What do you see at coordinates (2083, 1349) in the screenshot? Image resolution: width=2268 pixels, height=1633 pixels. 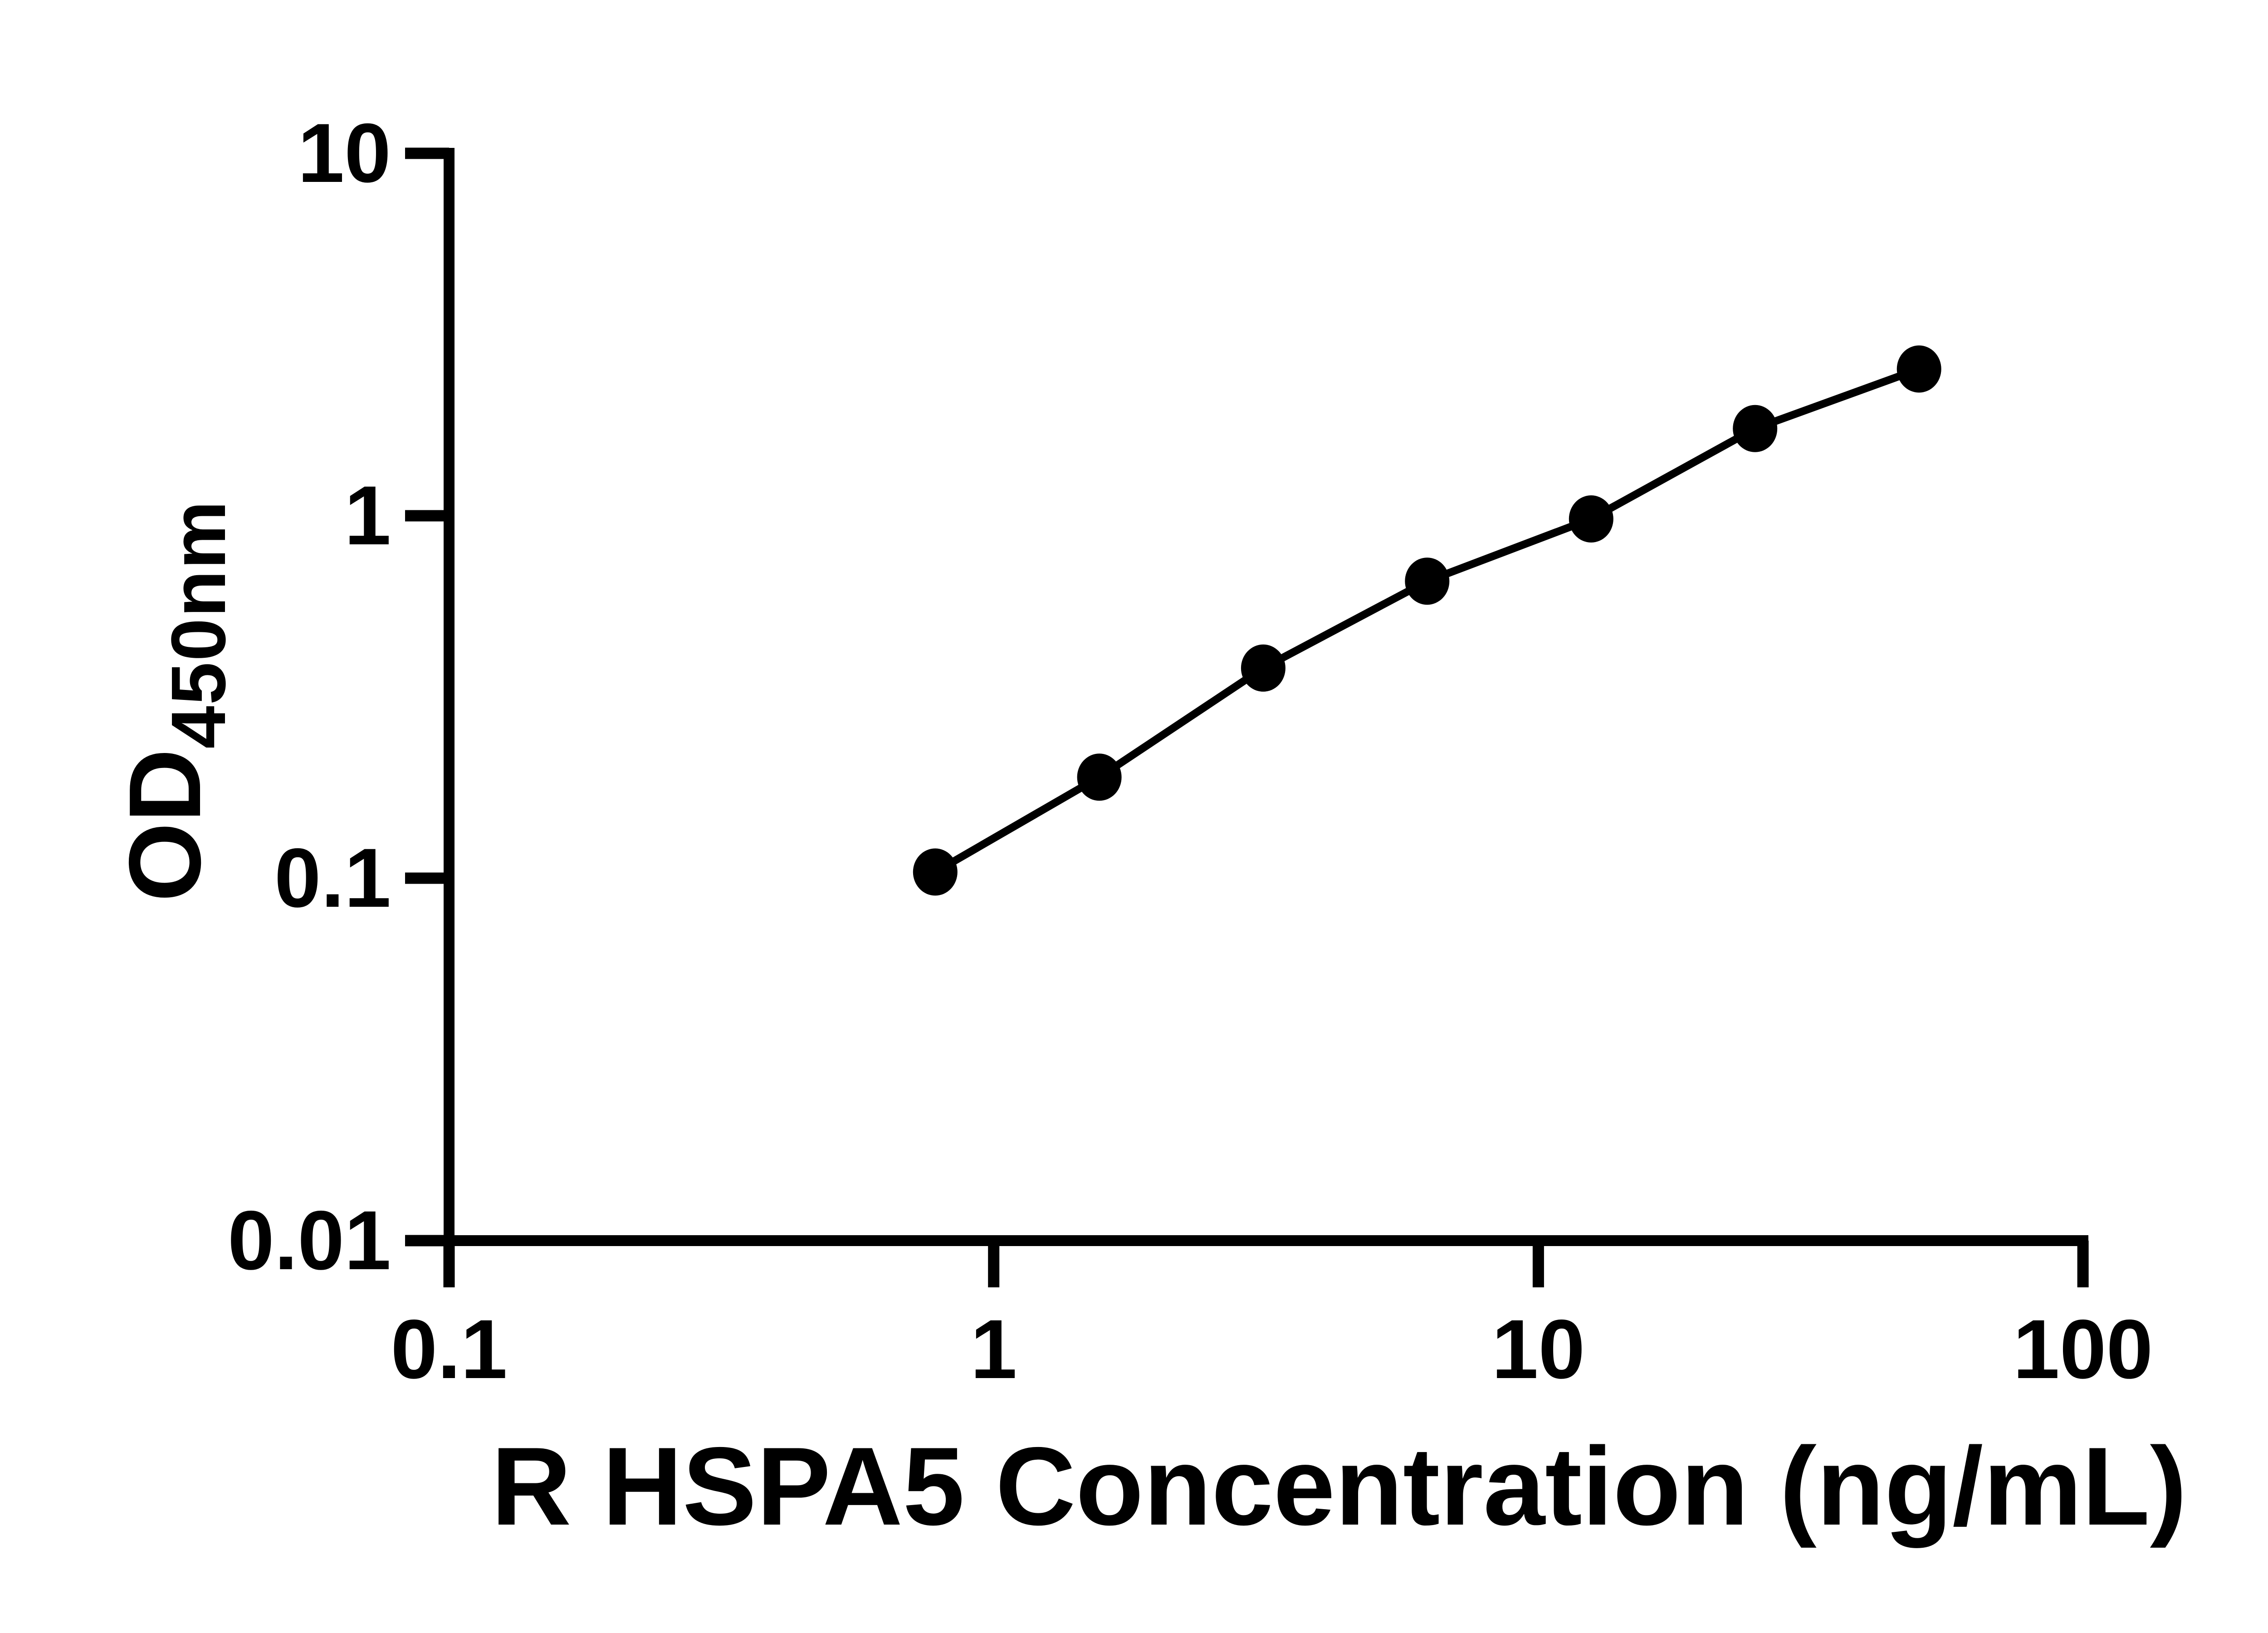 I see `x-axis-tick-label: 100` at bounding box center [2083, 1349].